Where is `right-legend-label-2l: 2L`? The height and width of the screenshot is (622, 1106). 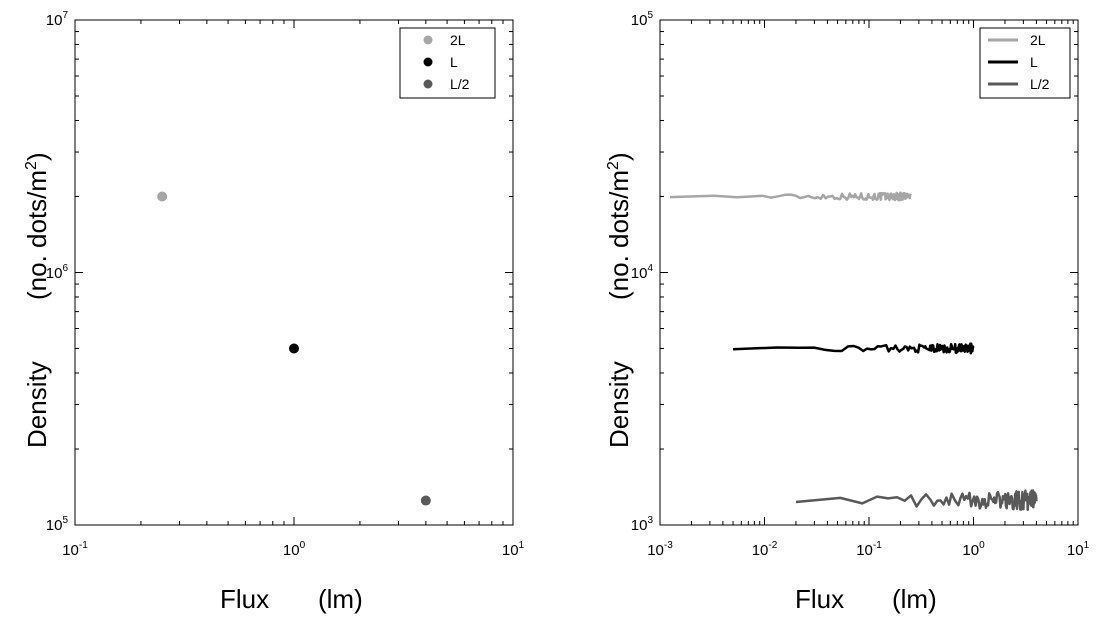
right-legend-label-2l: 2L is located at coordinates (1038, 40).